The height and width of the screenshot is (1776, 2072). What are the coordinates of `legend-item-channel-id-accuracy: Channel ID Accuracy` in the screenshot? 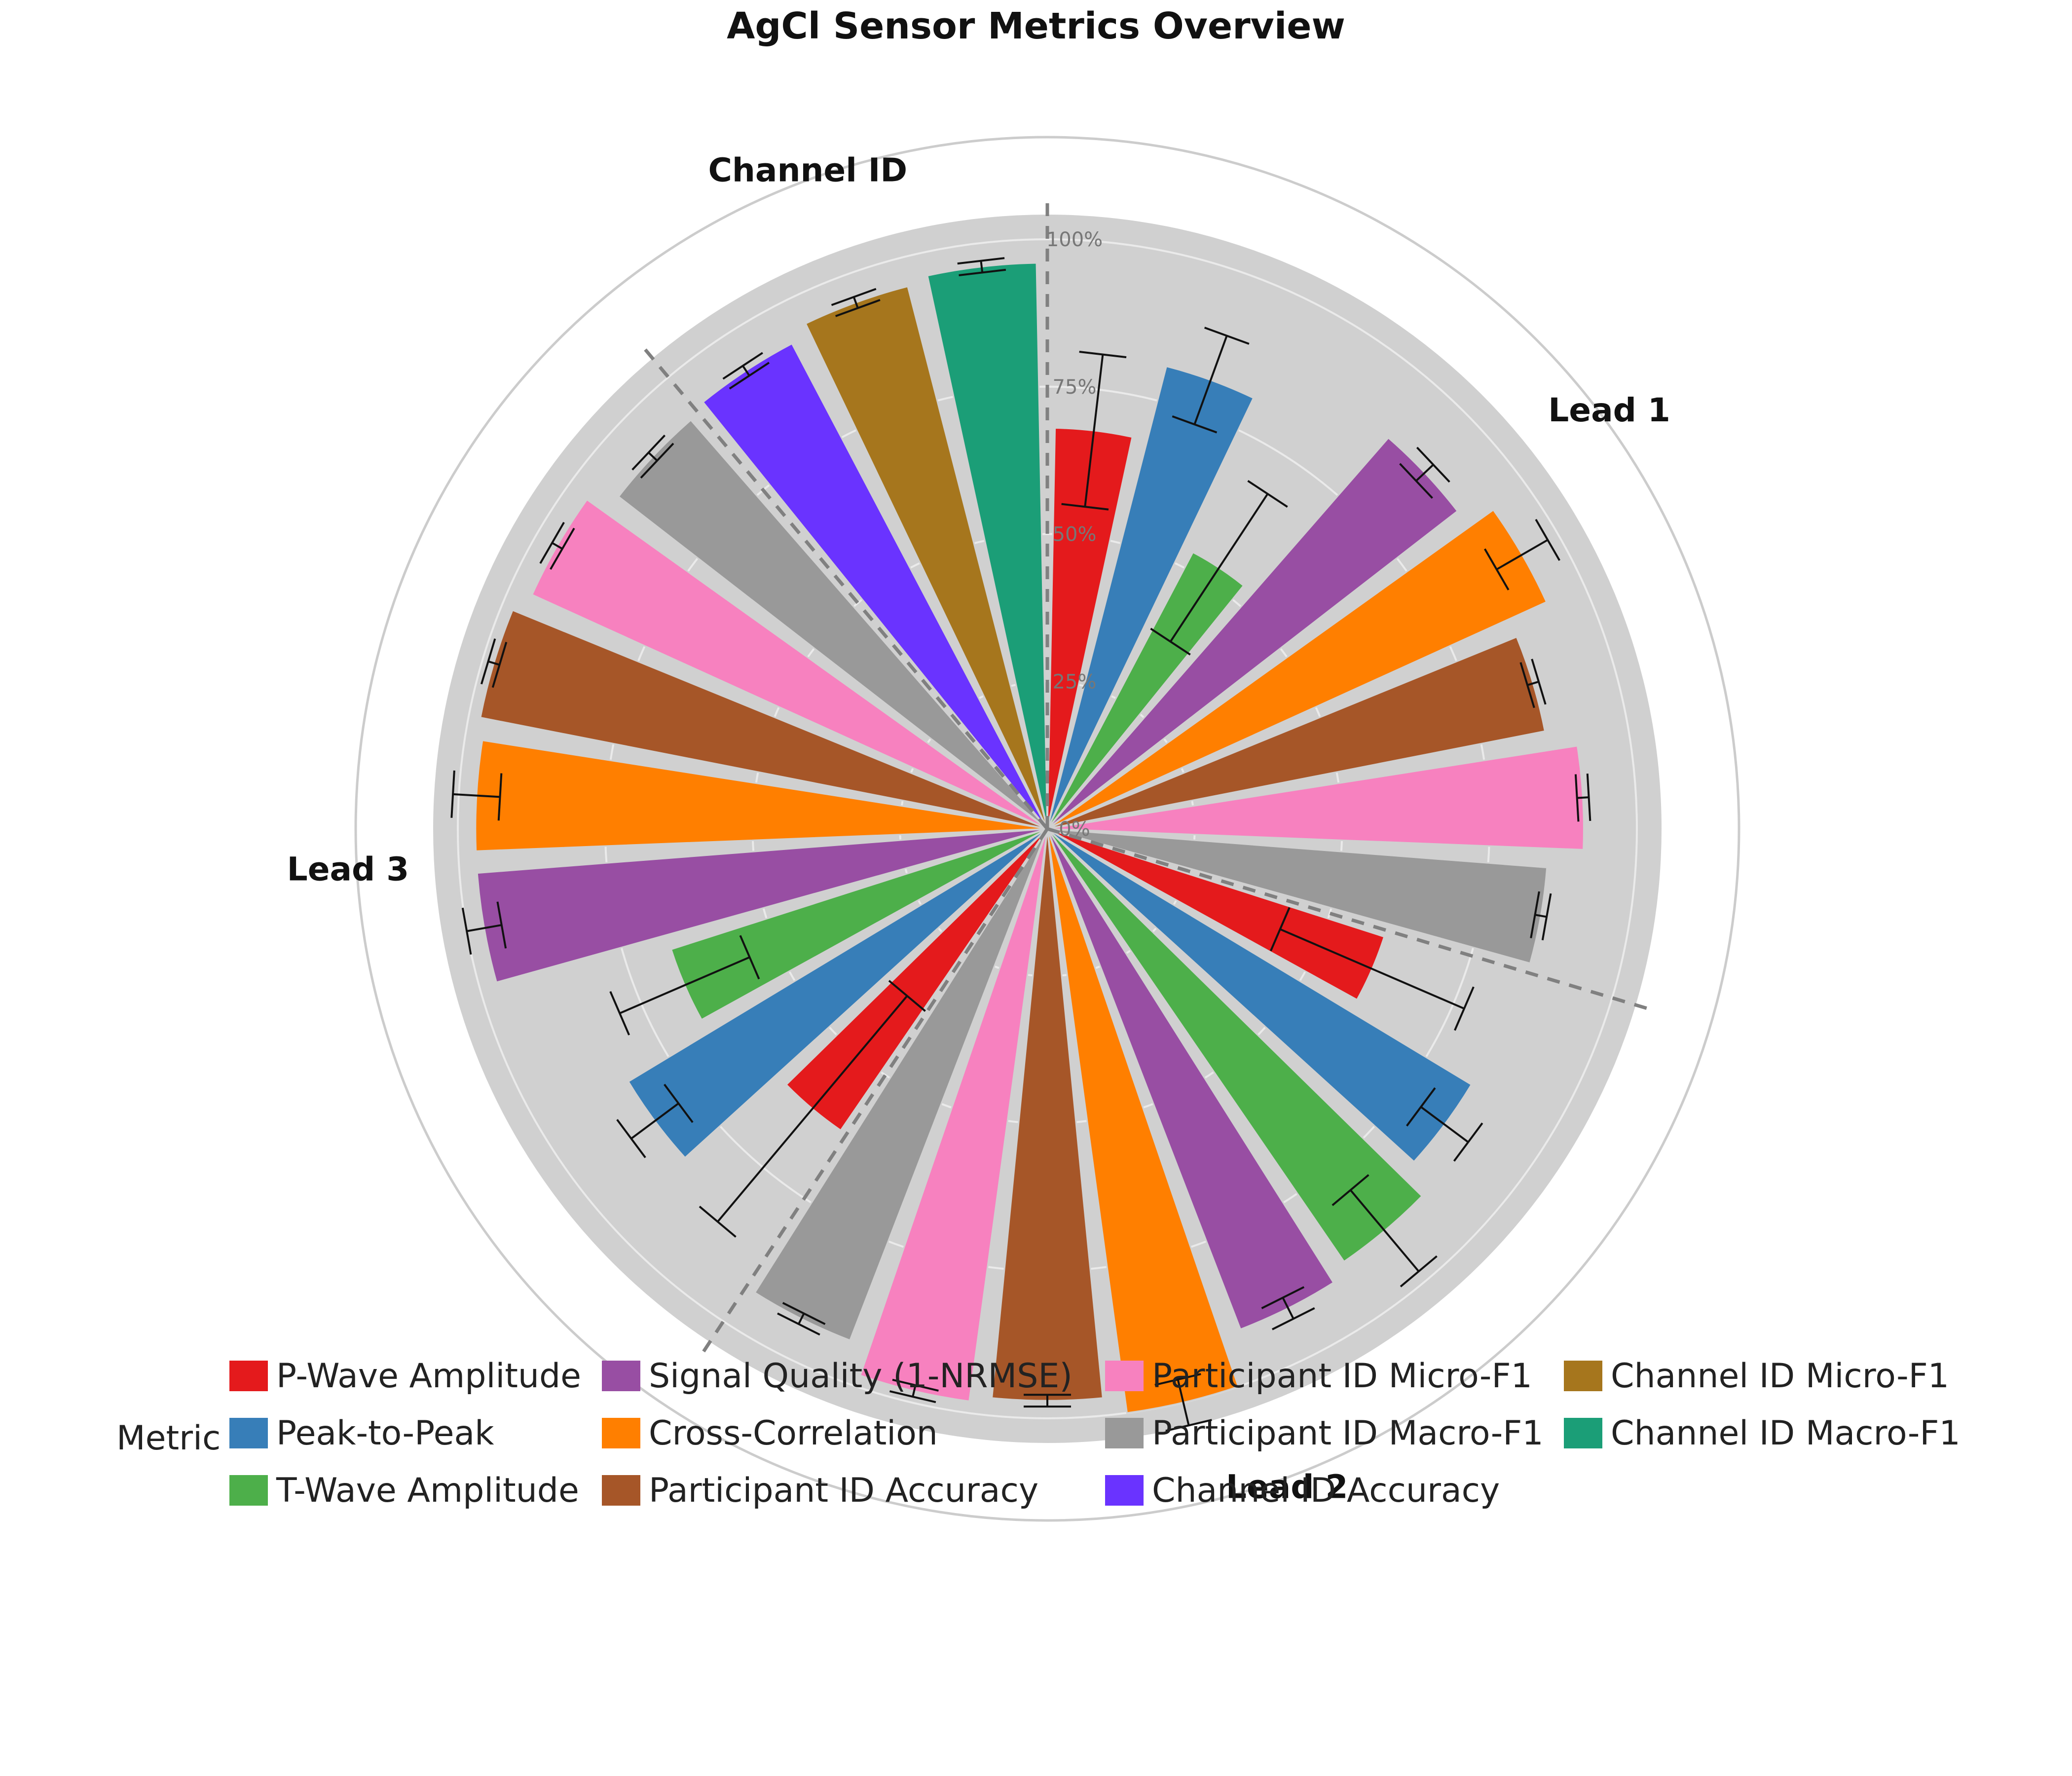 It's located at (1303, 1491).